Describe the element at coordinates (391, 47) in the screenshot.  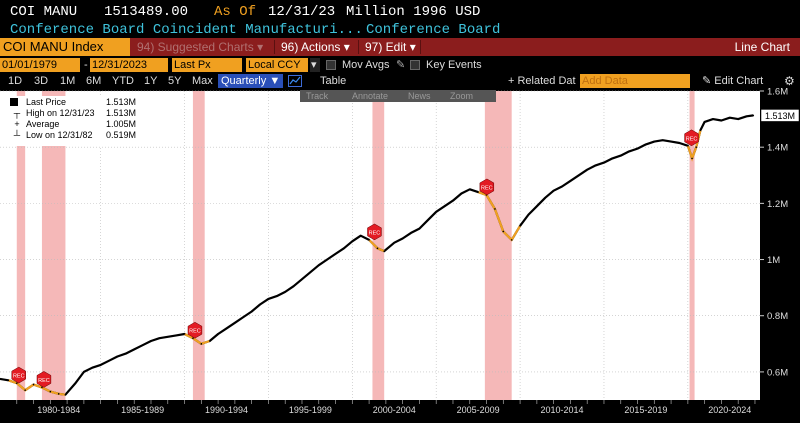
I see `edit-menu: 97) Edit ▾` at that location.